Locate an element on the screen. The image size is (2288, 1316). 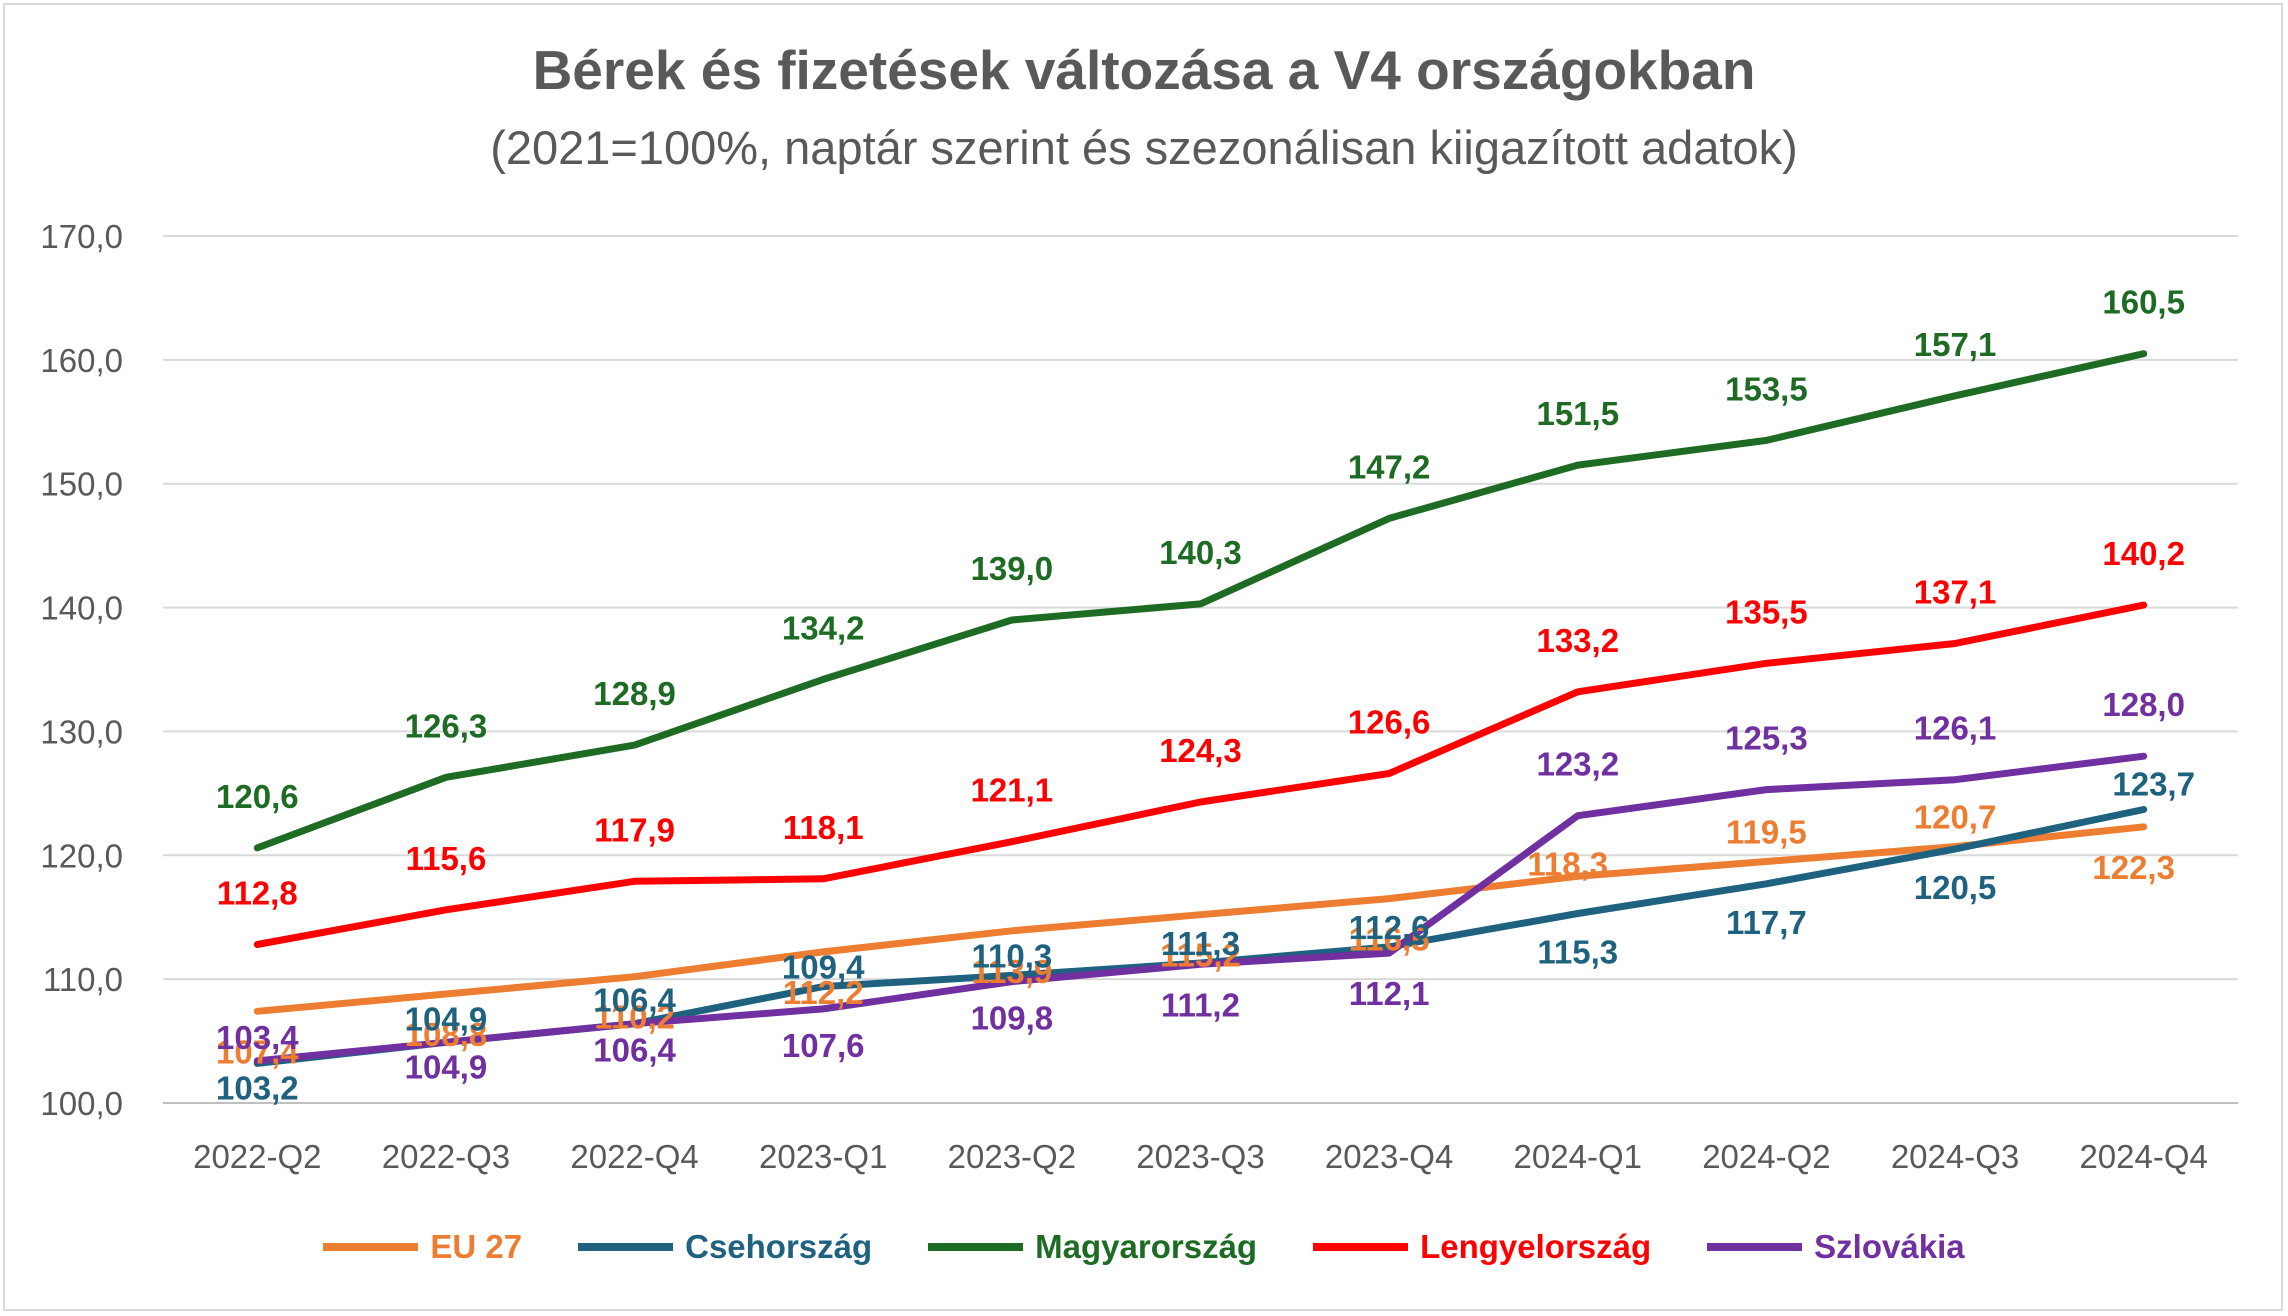
y-tick-label: 100,0 is located at coordinates (81, 1103).